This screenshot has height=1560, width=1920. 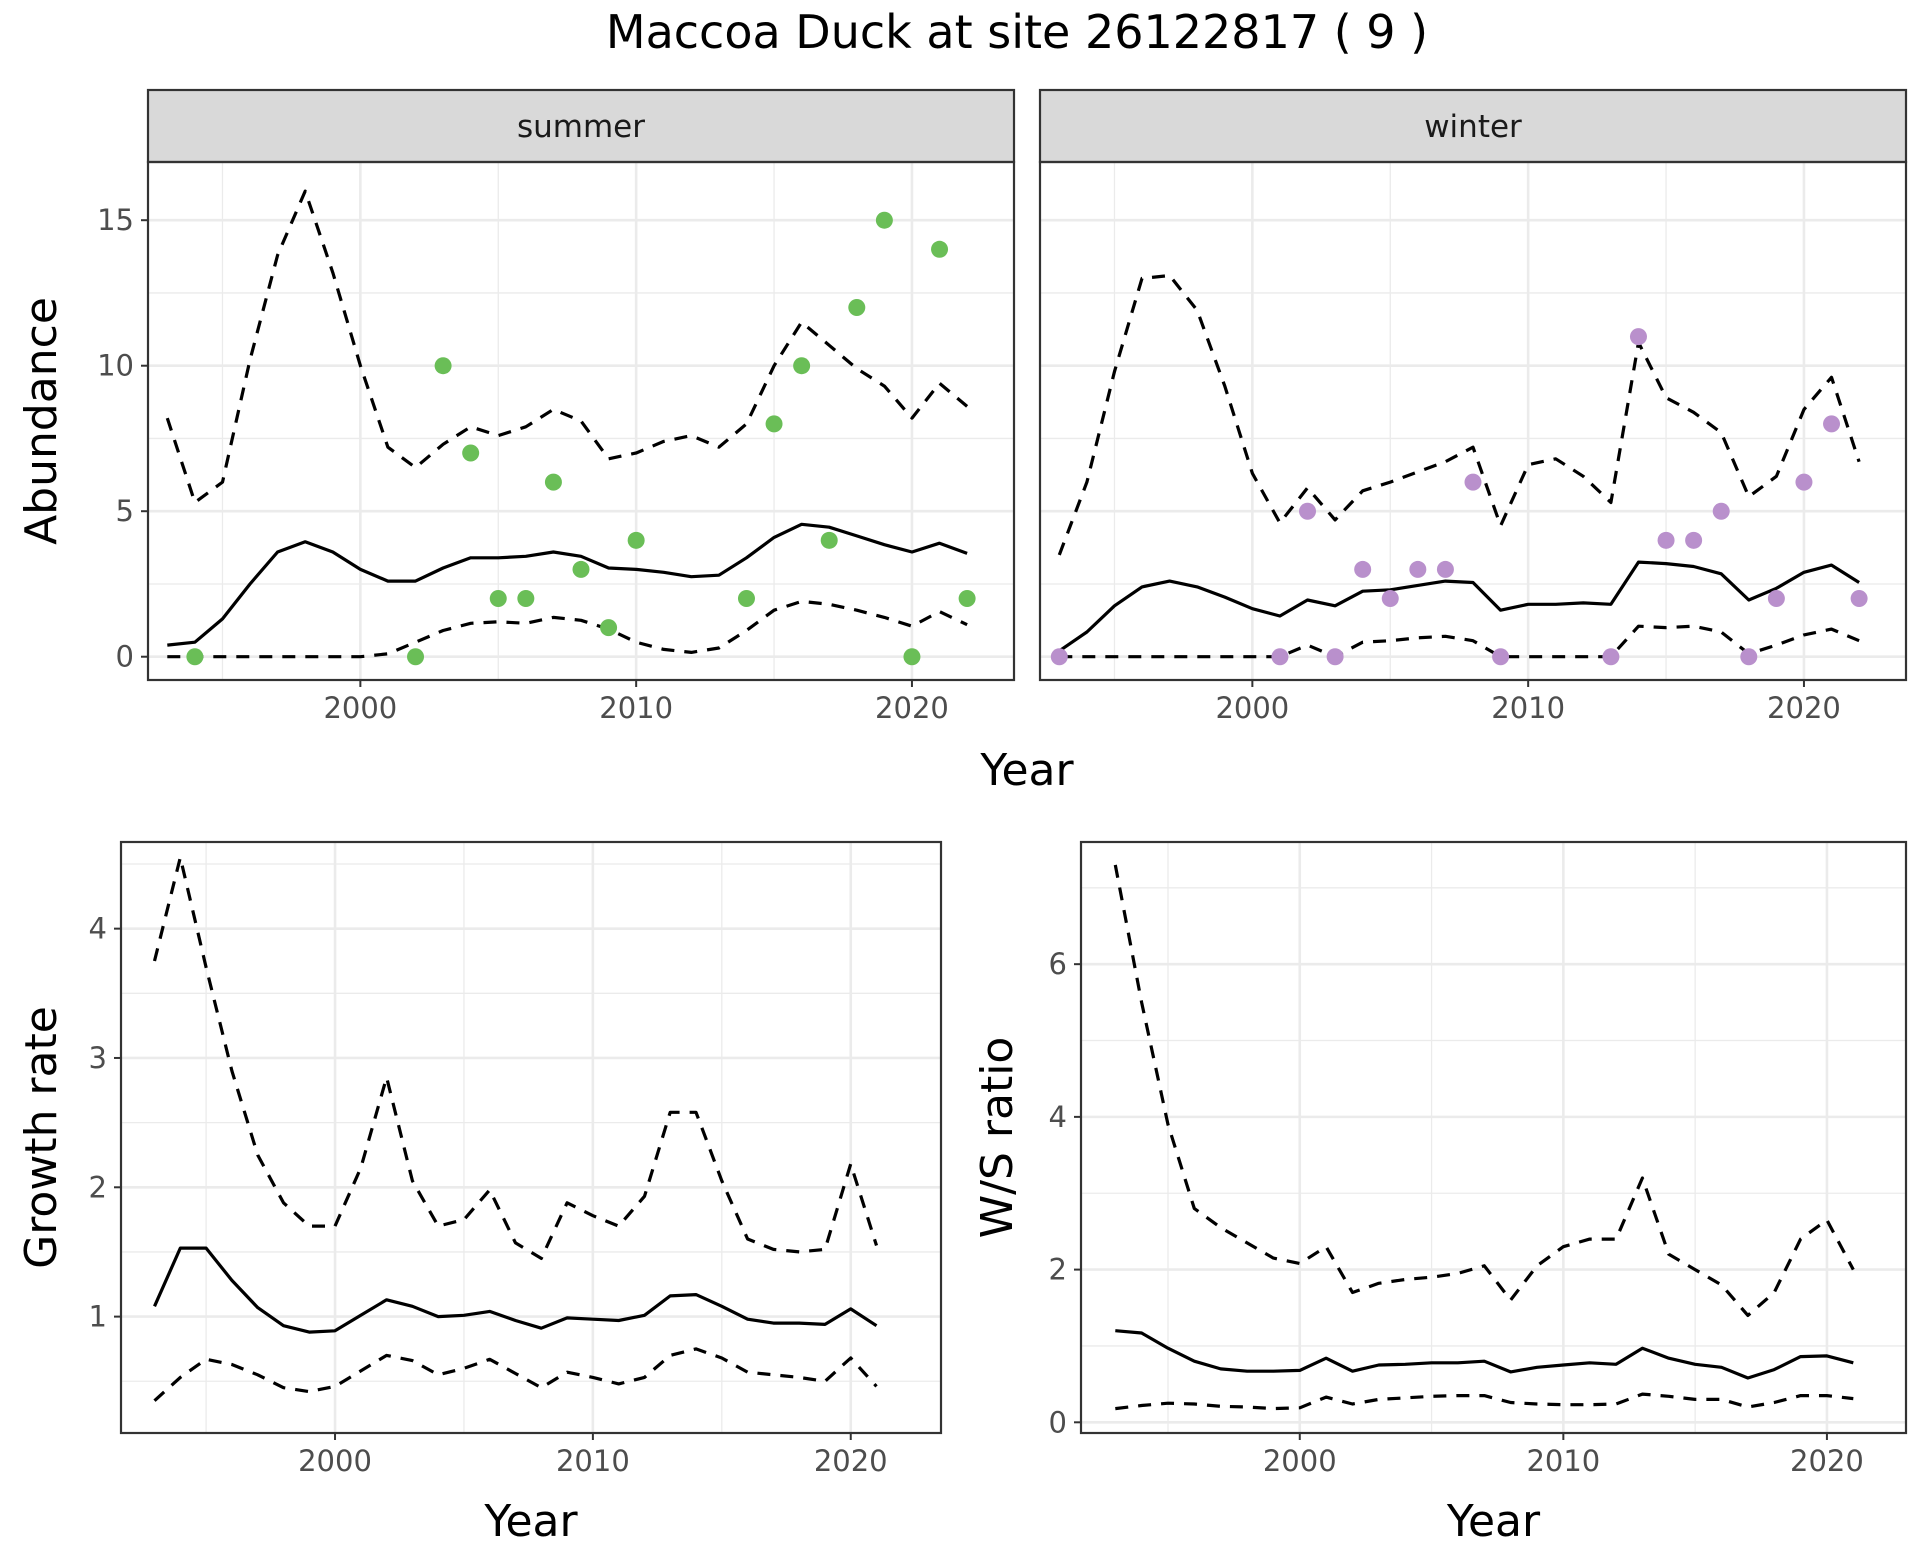 What do you see at coordinates (360, 708) in the screenshot?
I see `abundance-summer-tick-label-x: 2000` at bounding box center [360, 708].